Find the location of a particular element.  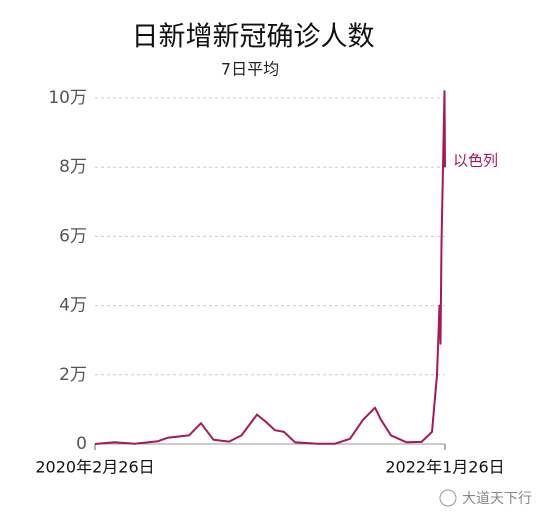

chart-subtitle: 7日平均 is located at coordinates (250, 69).